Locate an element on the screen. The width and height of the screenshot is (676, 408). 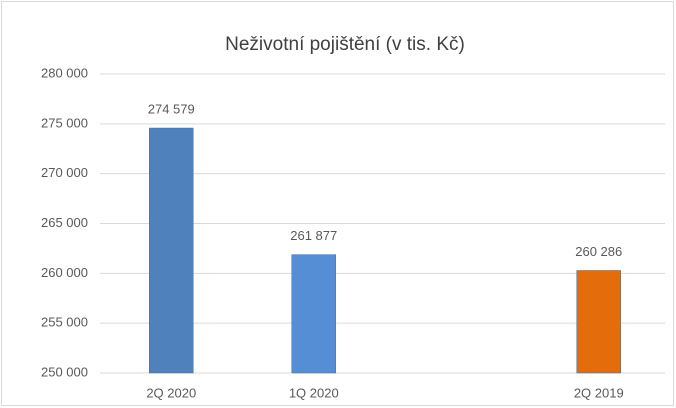
x-tick-label: 1Q 2020 is located at coordinates (314, 392).